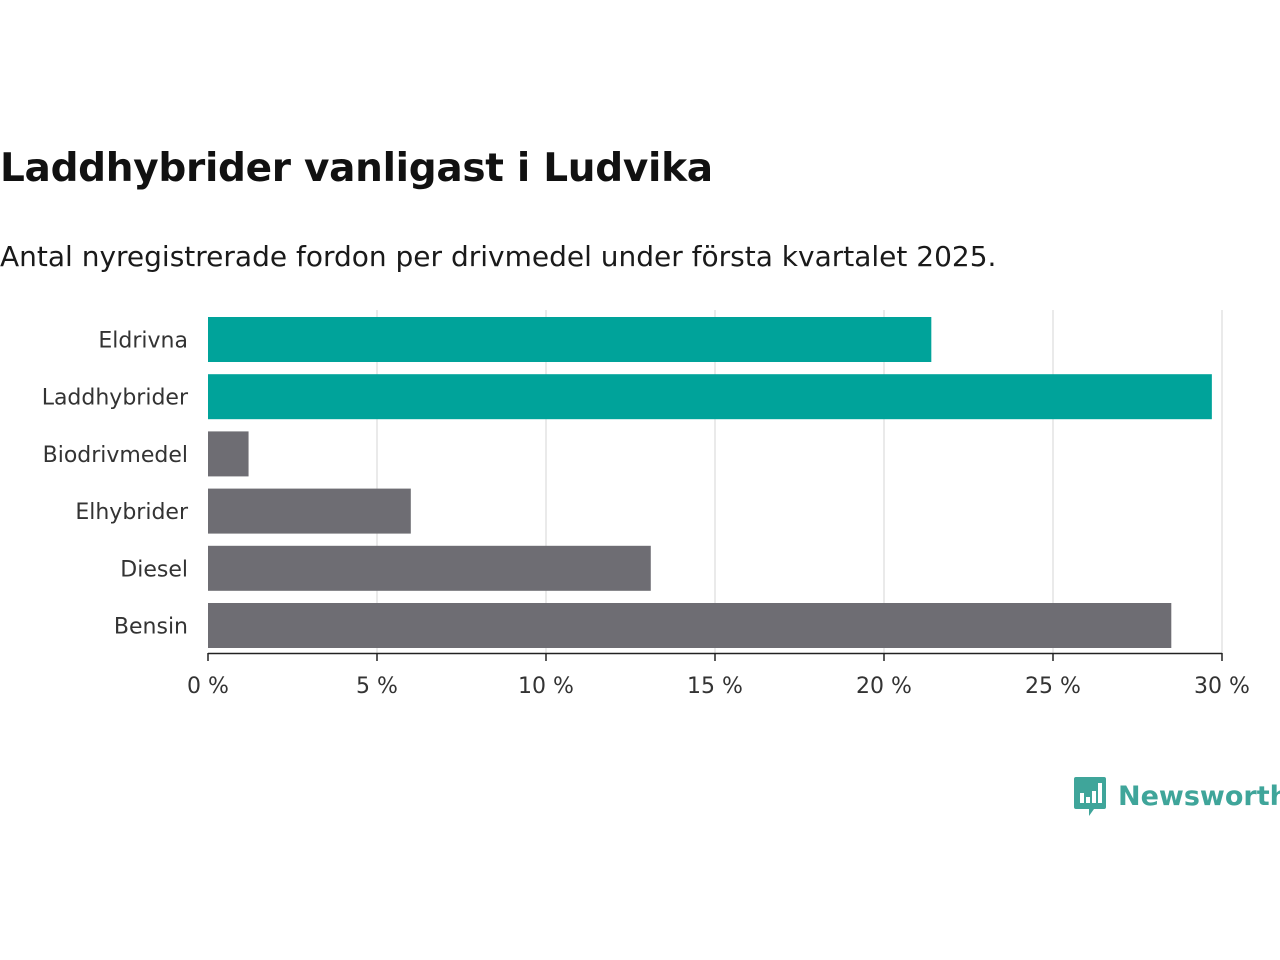 The image size is (1280, 960). I want to click on category-label: Biodrivmedel, so click(115, 455).